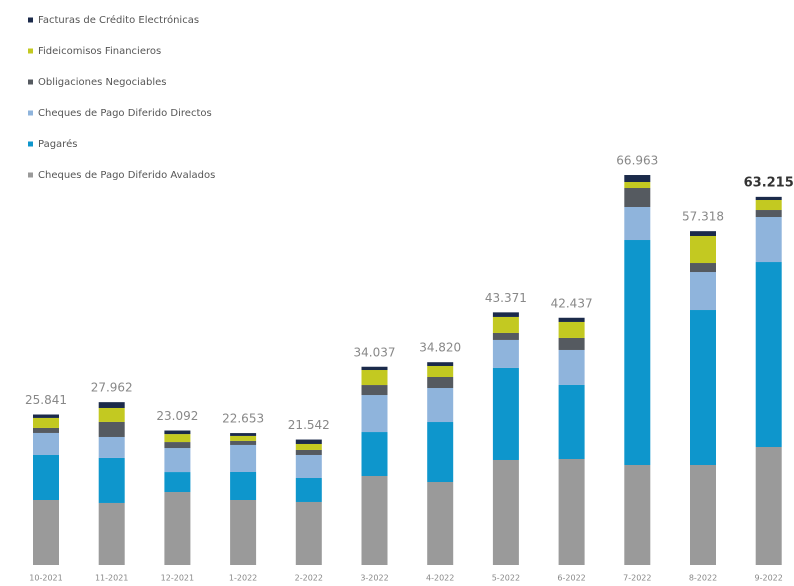 The image size is (794, 586). What do you see at coordinates (769, 578) in the screenshot?
I see `x-tick-label: 9-2022` at bounding box center [769, 578].